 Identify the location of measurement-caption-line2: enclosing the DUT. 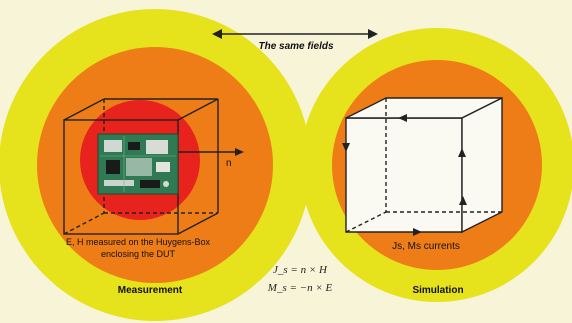
(138, 254).